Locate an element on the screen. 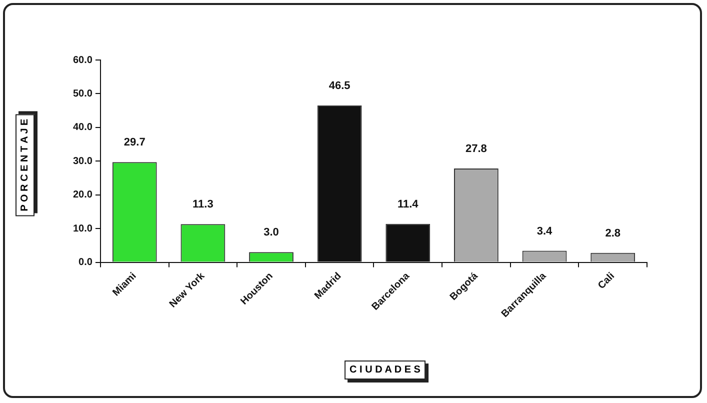 This screenshot has width=707, height=403. y-tick-label: 40.0 is located at coordinates (82, 128).